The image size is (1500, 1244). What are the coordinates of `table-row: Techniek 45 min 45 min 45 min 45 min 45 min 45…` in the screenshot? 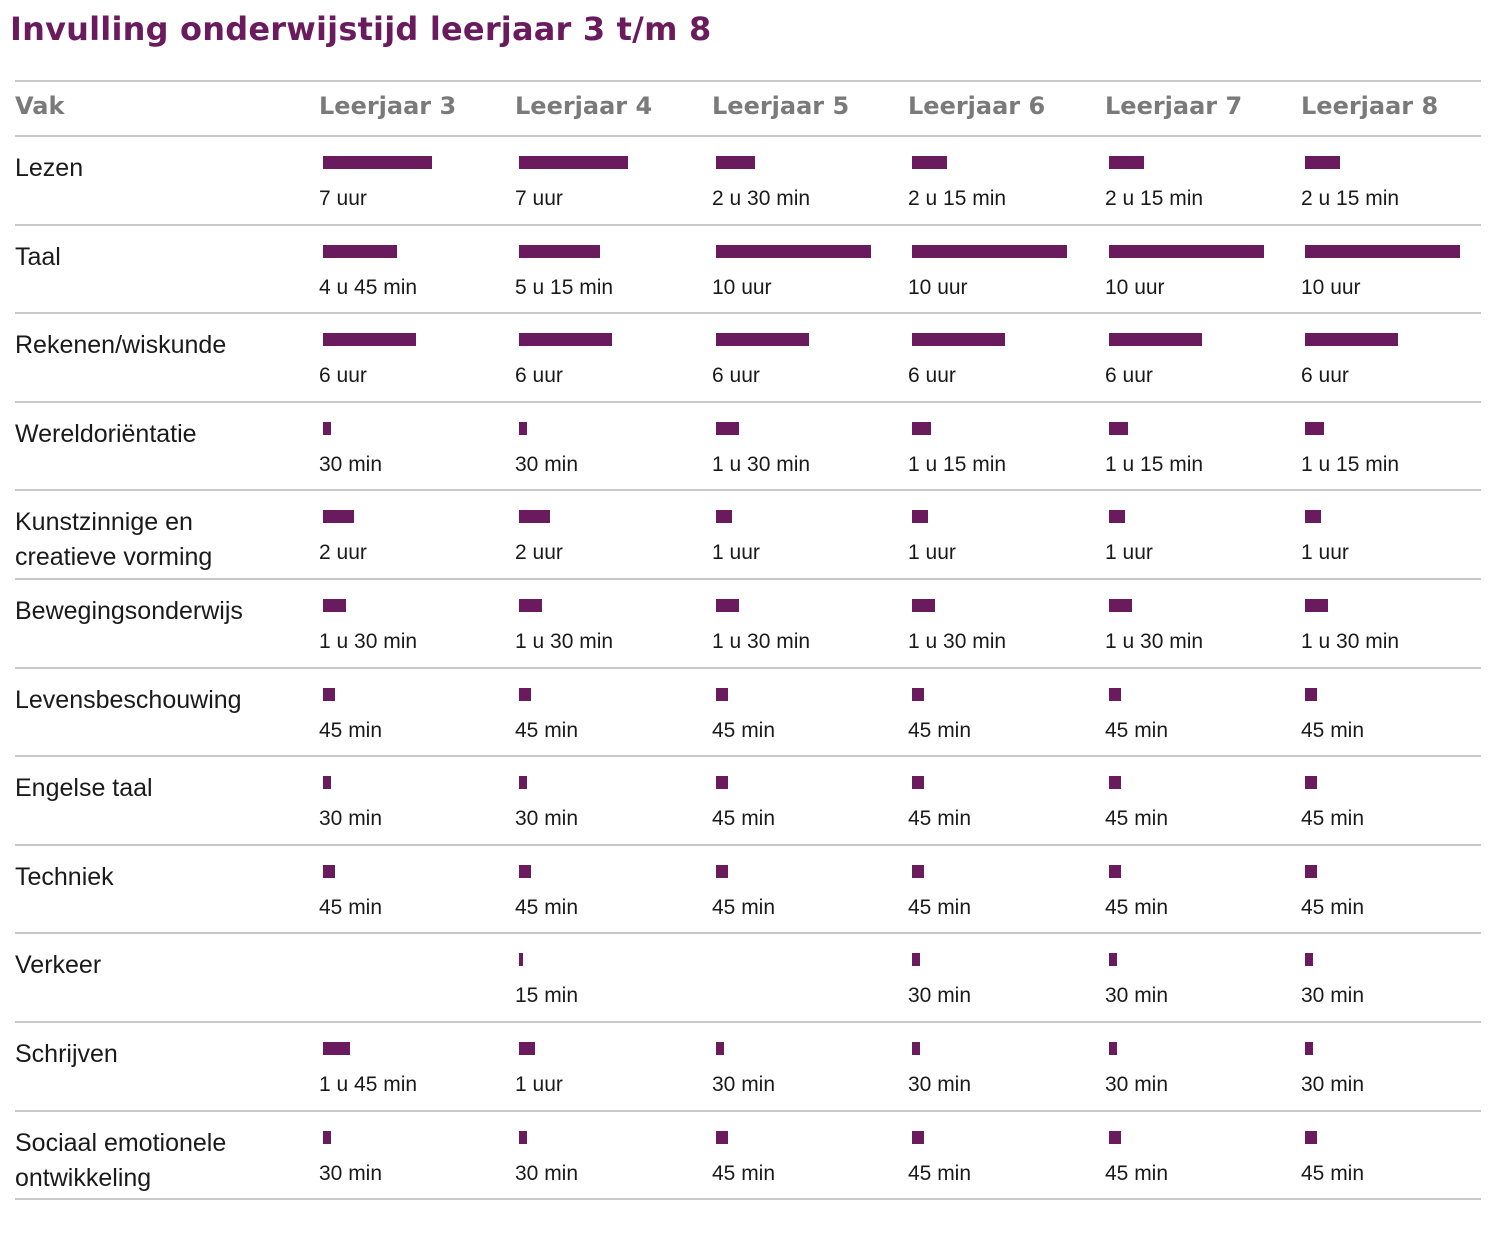 It's located at (748, 890).